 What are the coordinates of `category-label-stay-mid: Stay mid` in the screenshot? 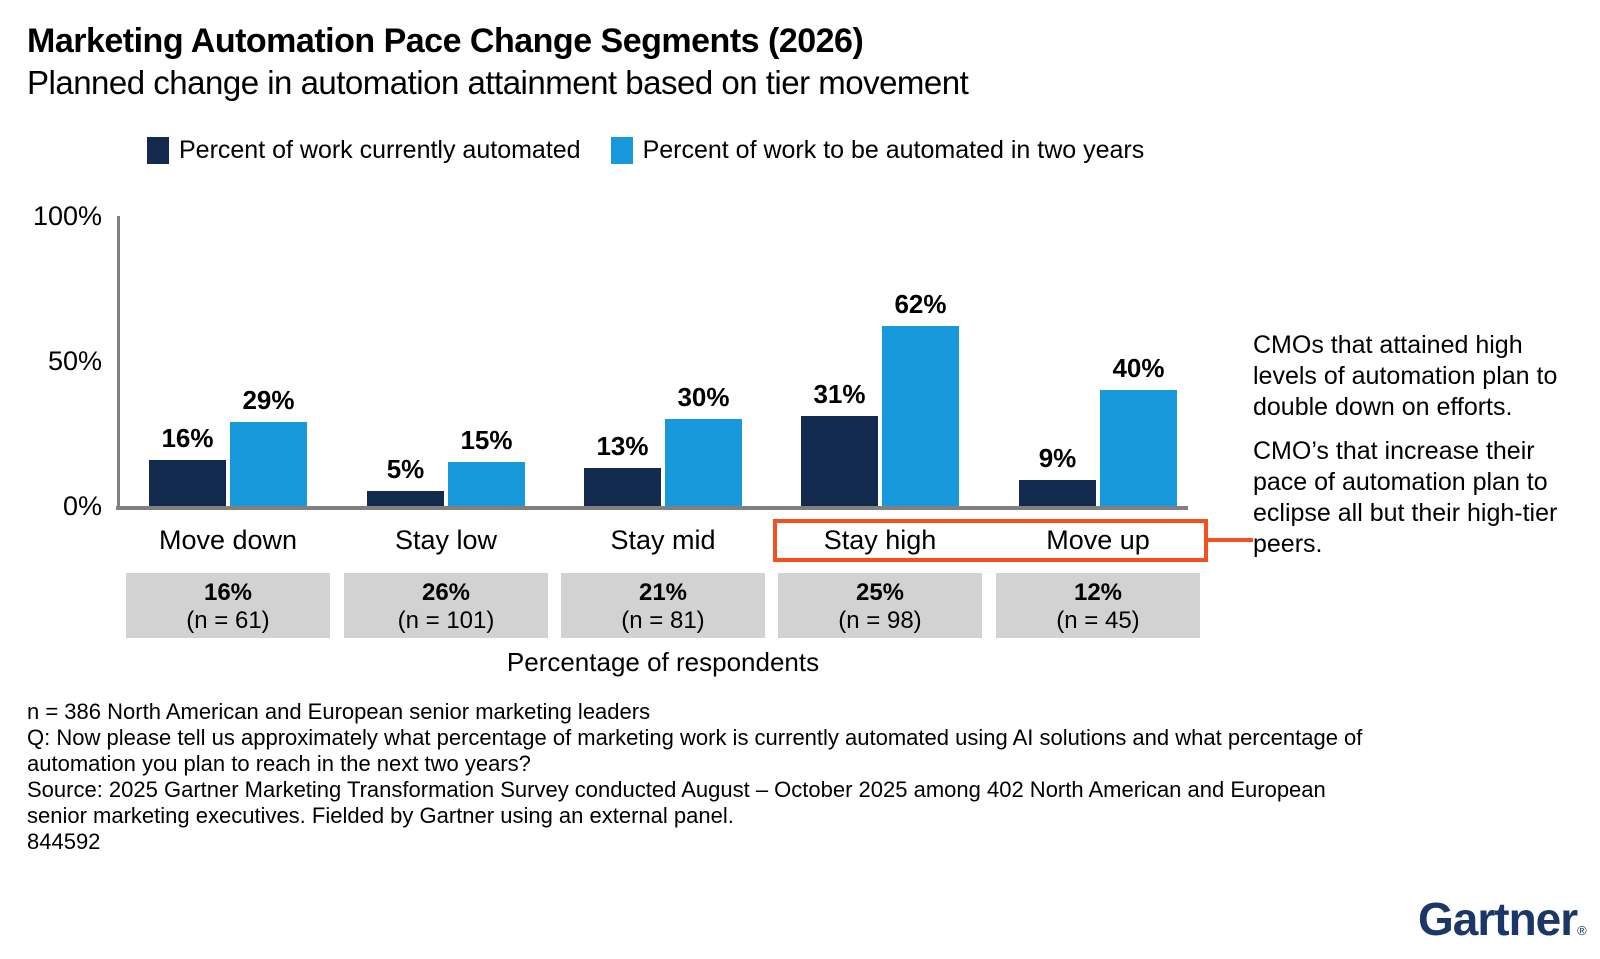 It's located at (663, 540).